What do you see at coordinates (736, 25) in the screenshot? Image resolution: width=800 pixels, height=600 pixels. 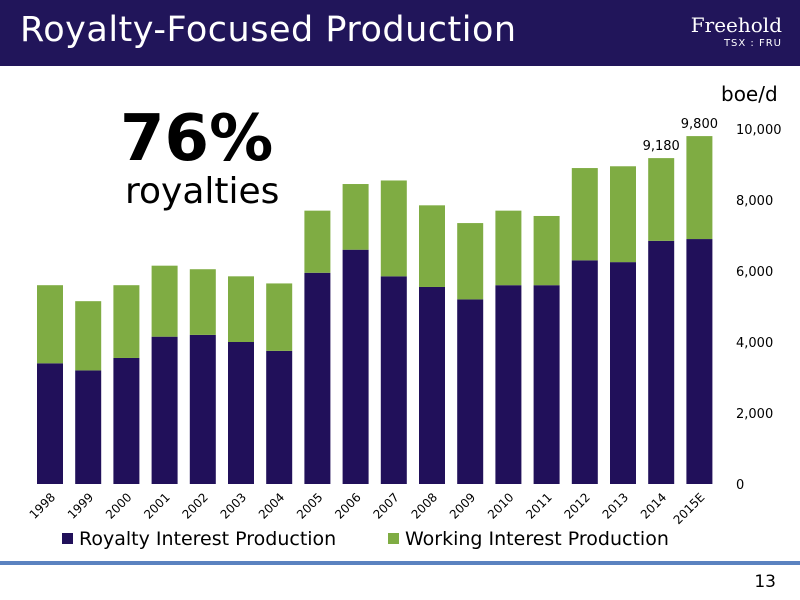 I see `brand-name: Freehold` at bounding box center [736, 25].